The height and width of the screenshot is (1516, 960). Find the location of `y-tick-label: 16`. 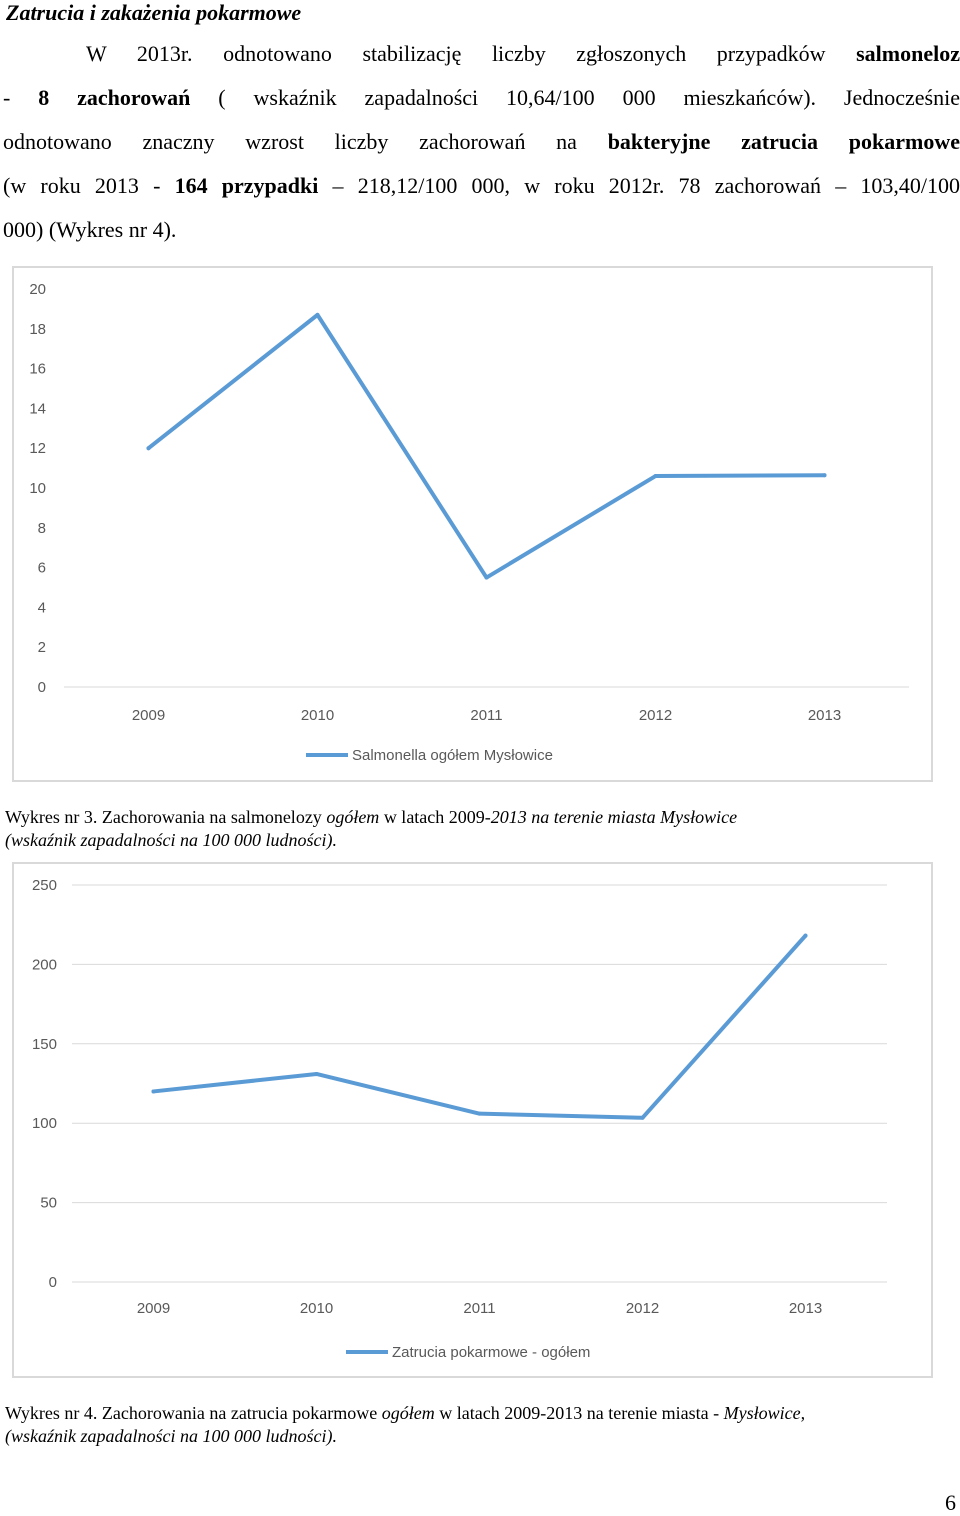

y-tick-label: 16 is located at coordinates (37, 369).